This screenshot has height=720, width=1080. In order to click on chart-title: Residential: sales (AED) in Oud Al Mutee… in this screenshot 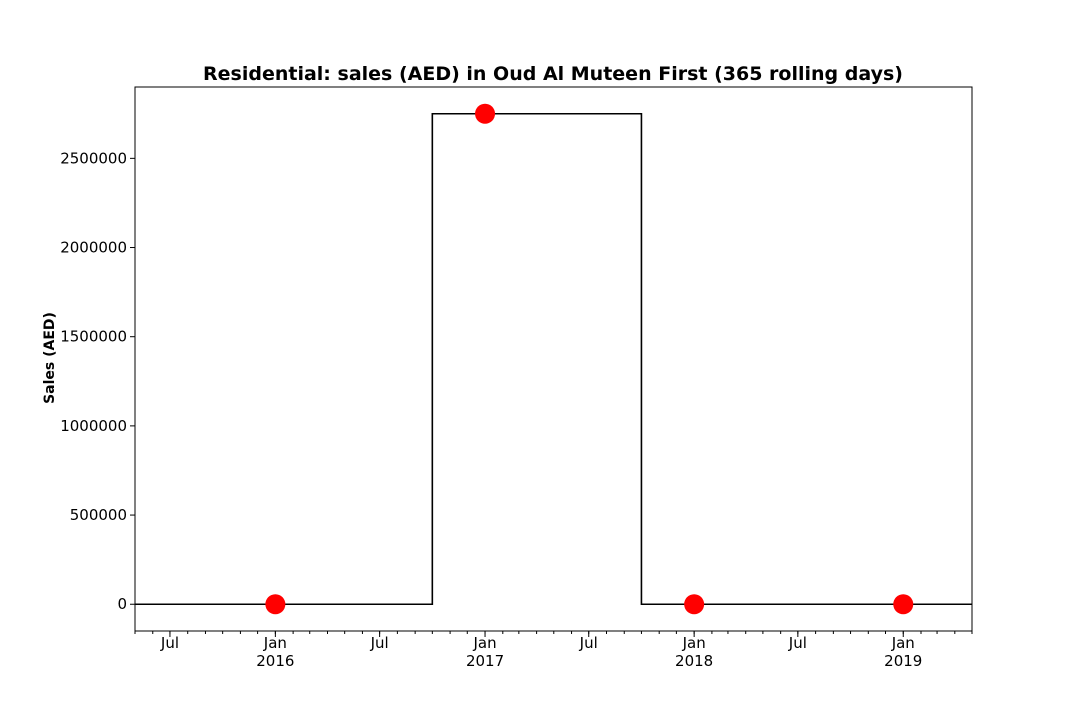, I will do `click(553, 74)`.